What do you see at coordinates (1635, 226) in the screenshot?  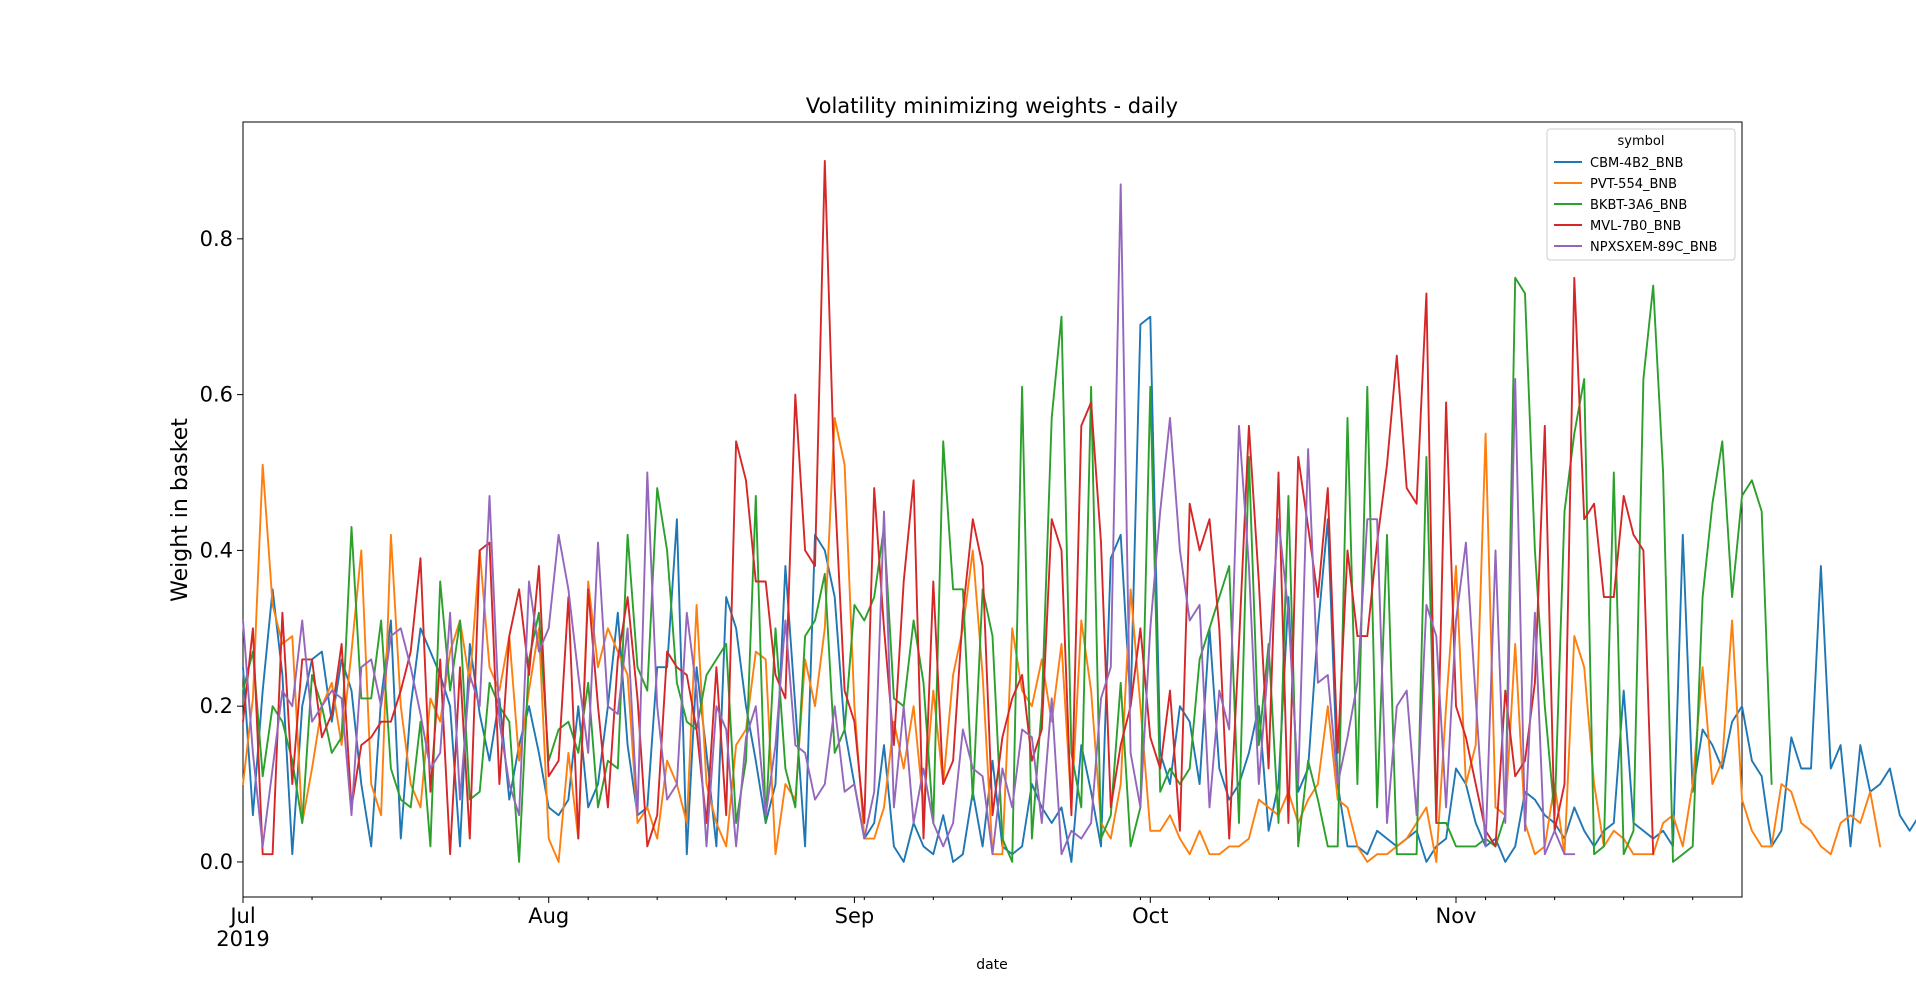 I see `legend-label-3: MVL-7B0_BNB` at bounding box center [1635, 226].